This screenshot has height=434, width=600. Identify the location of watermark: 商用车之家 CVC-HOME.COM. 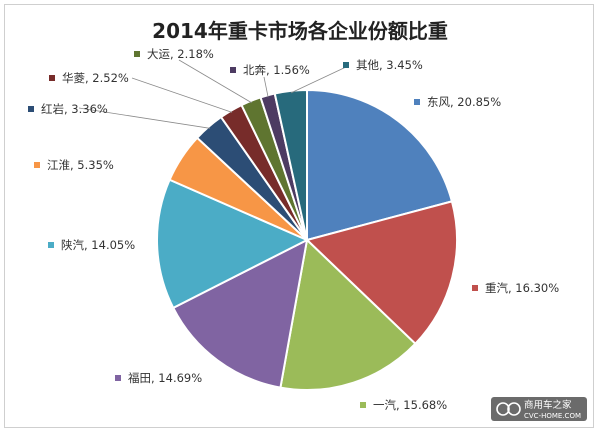
(539, 409).